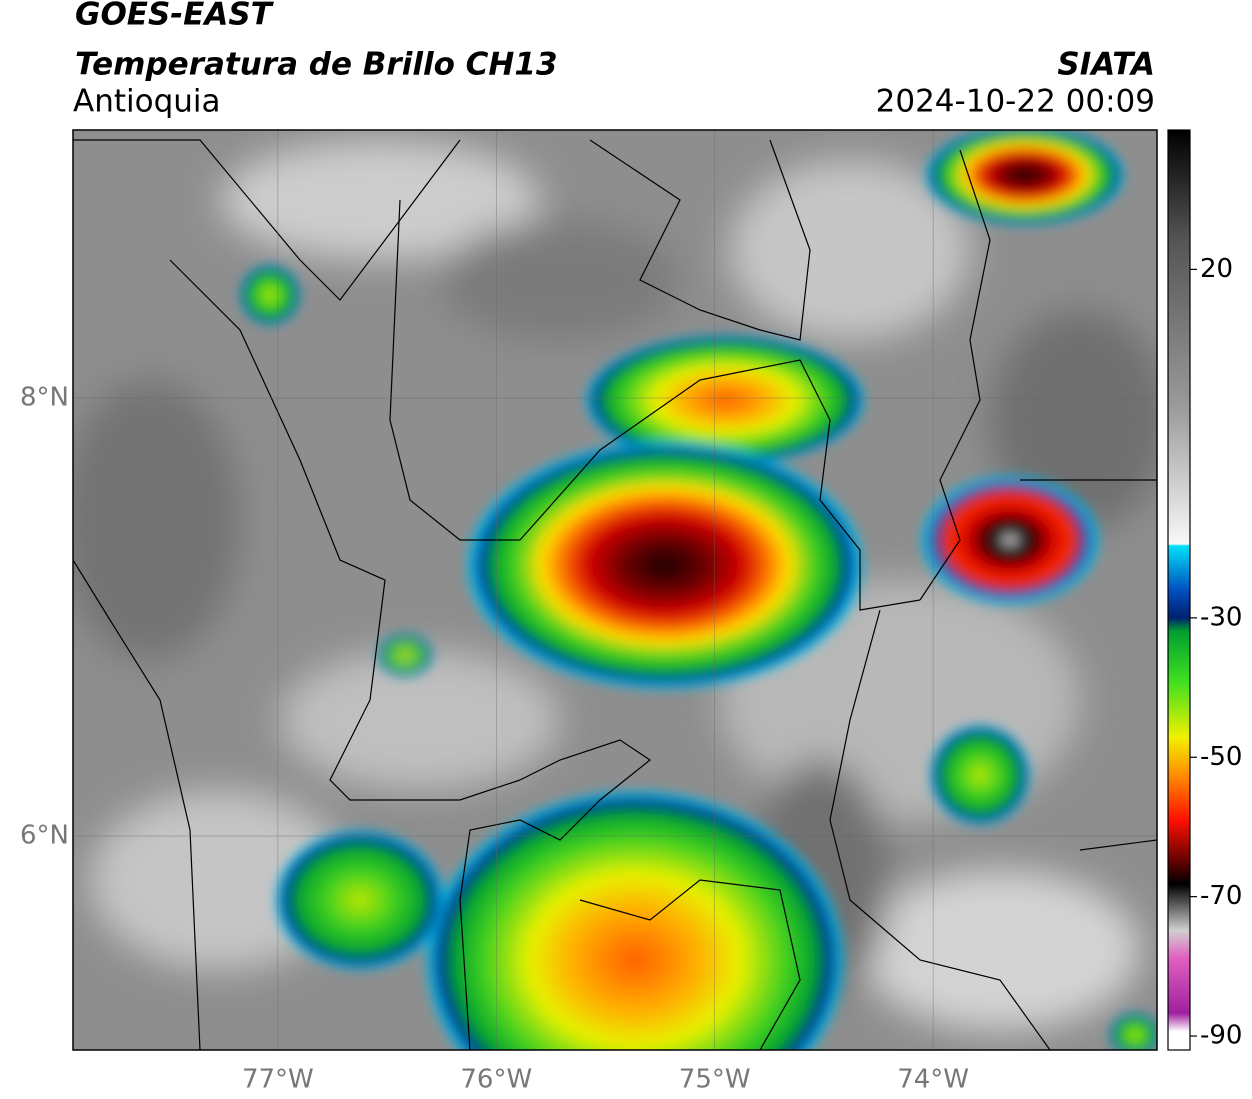 Image resolution: width=1252 pixels, height=1099 pixels. Describe the element at coordinates (1221, 617) in the screenshot. I see `colorbar-tick-label: -30` at that location.